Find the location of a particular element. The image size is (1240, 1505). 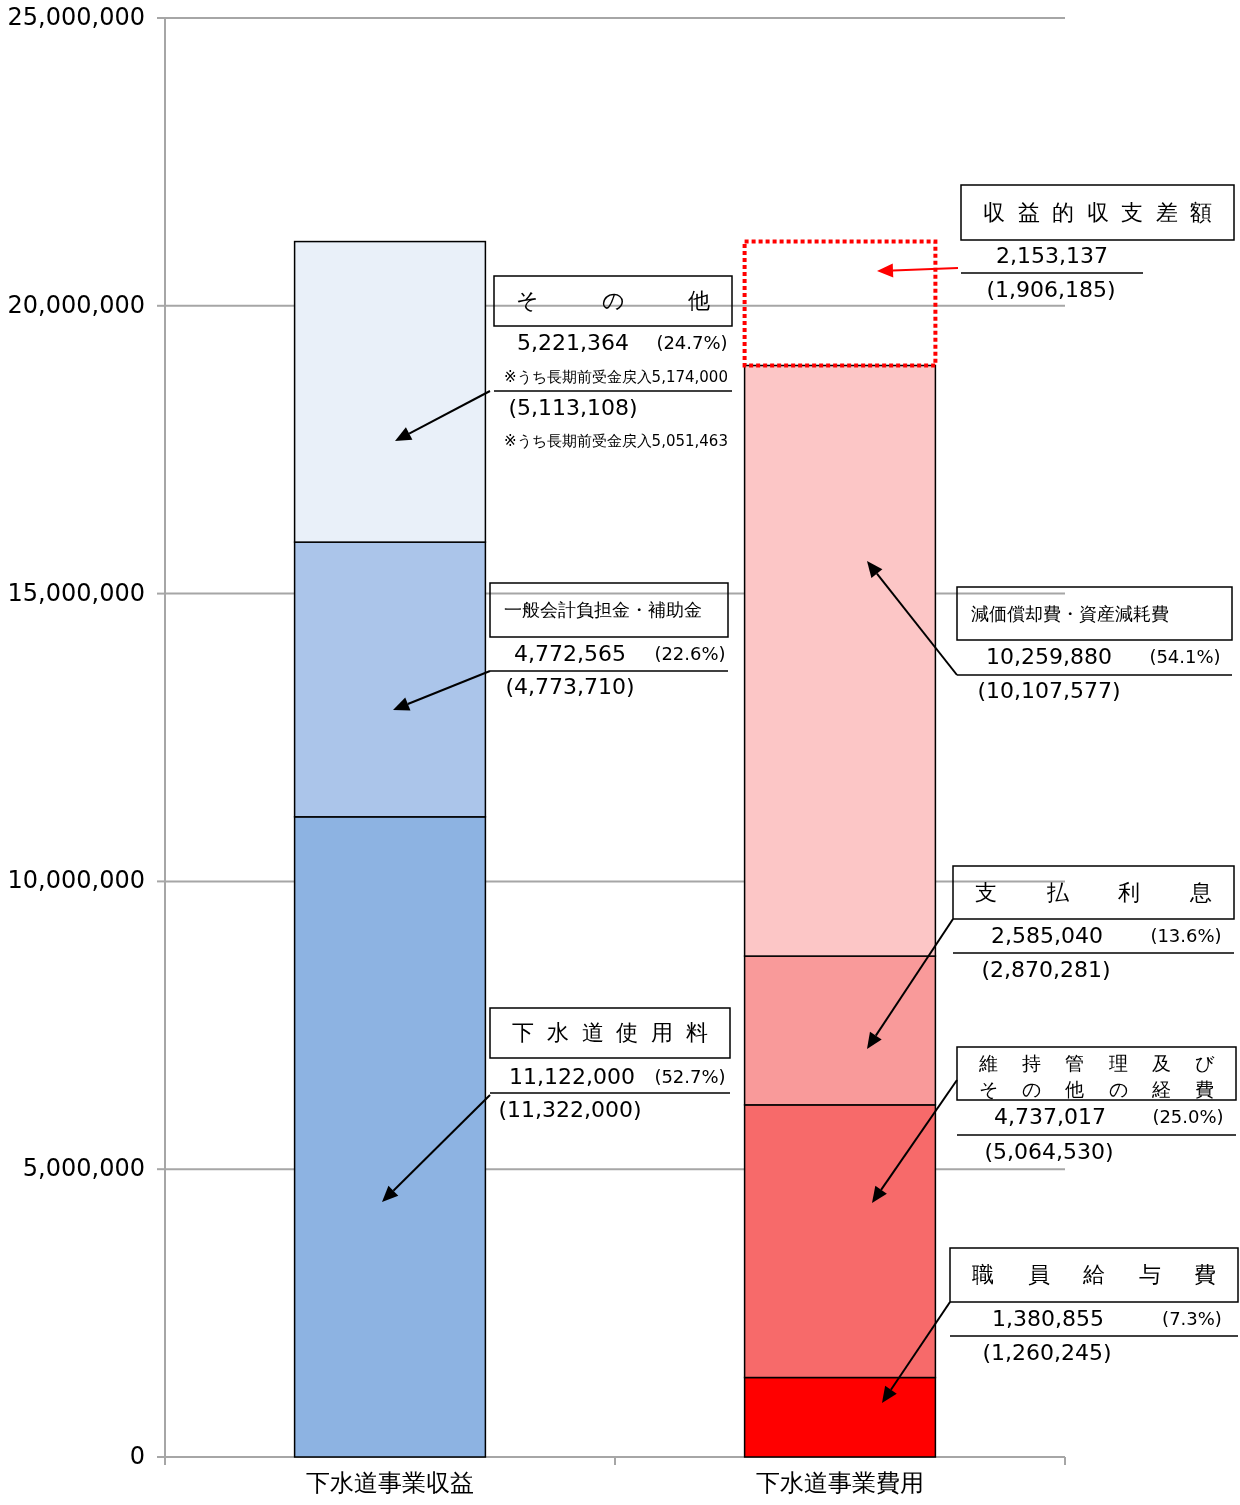

x-tick-label: 下水道事業収益 is located at coordinates (390, 1483).